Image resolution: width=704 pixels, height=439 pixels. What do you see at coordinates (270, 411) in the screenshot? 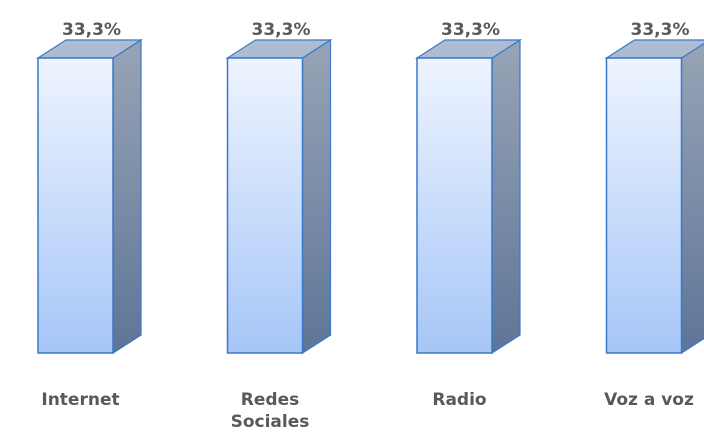
I see `category-label: Redes Sociales` at bounding box center [270, 411].